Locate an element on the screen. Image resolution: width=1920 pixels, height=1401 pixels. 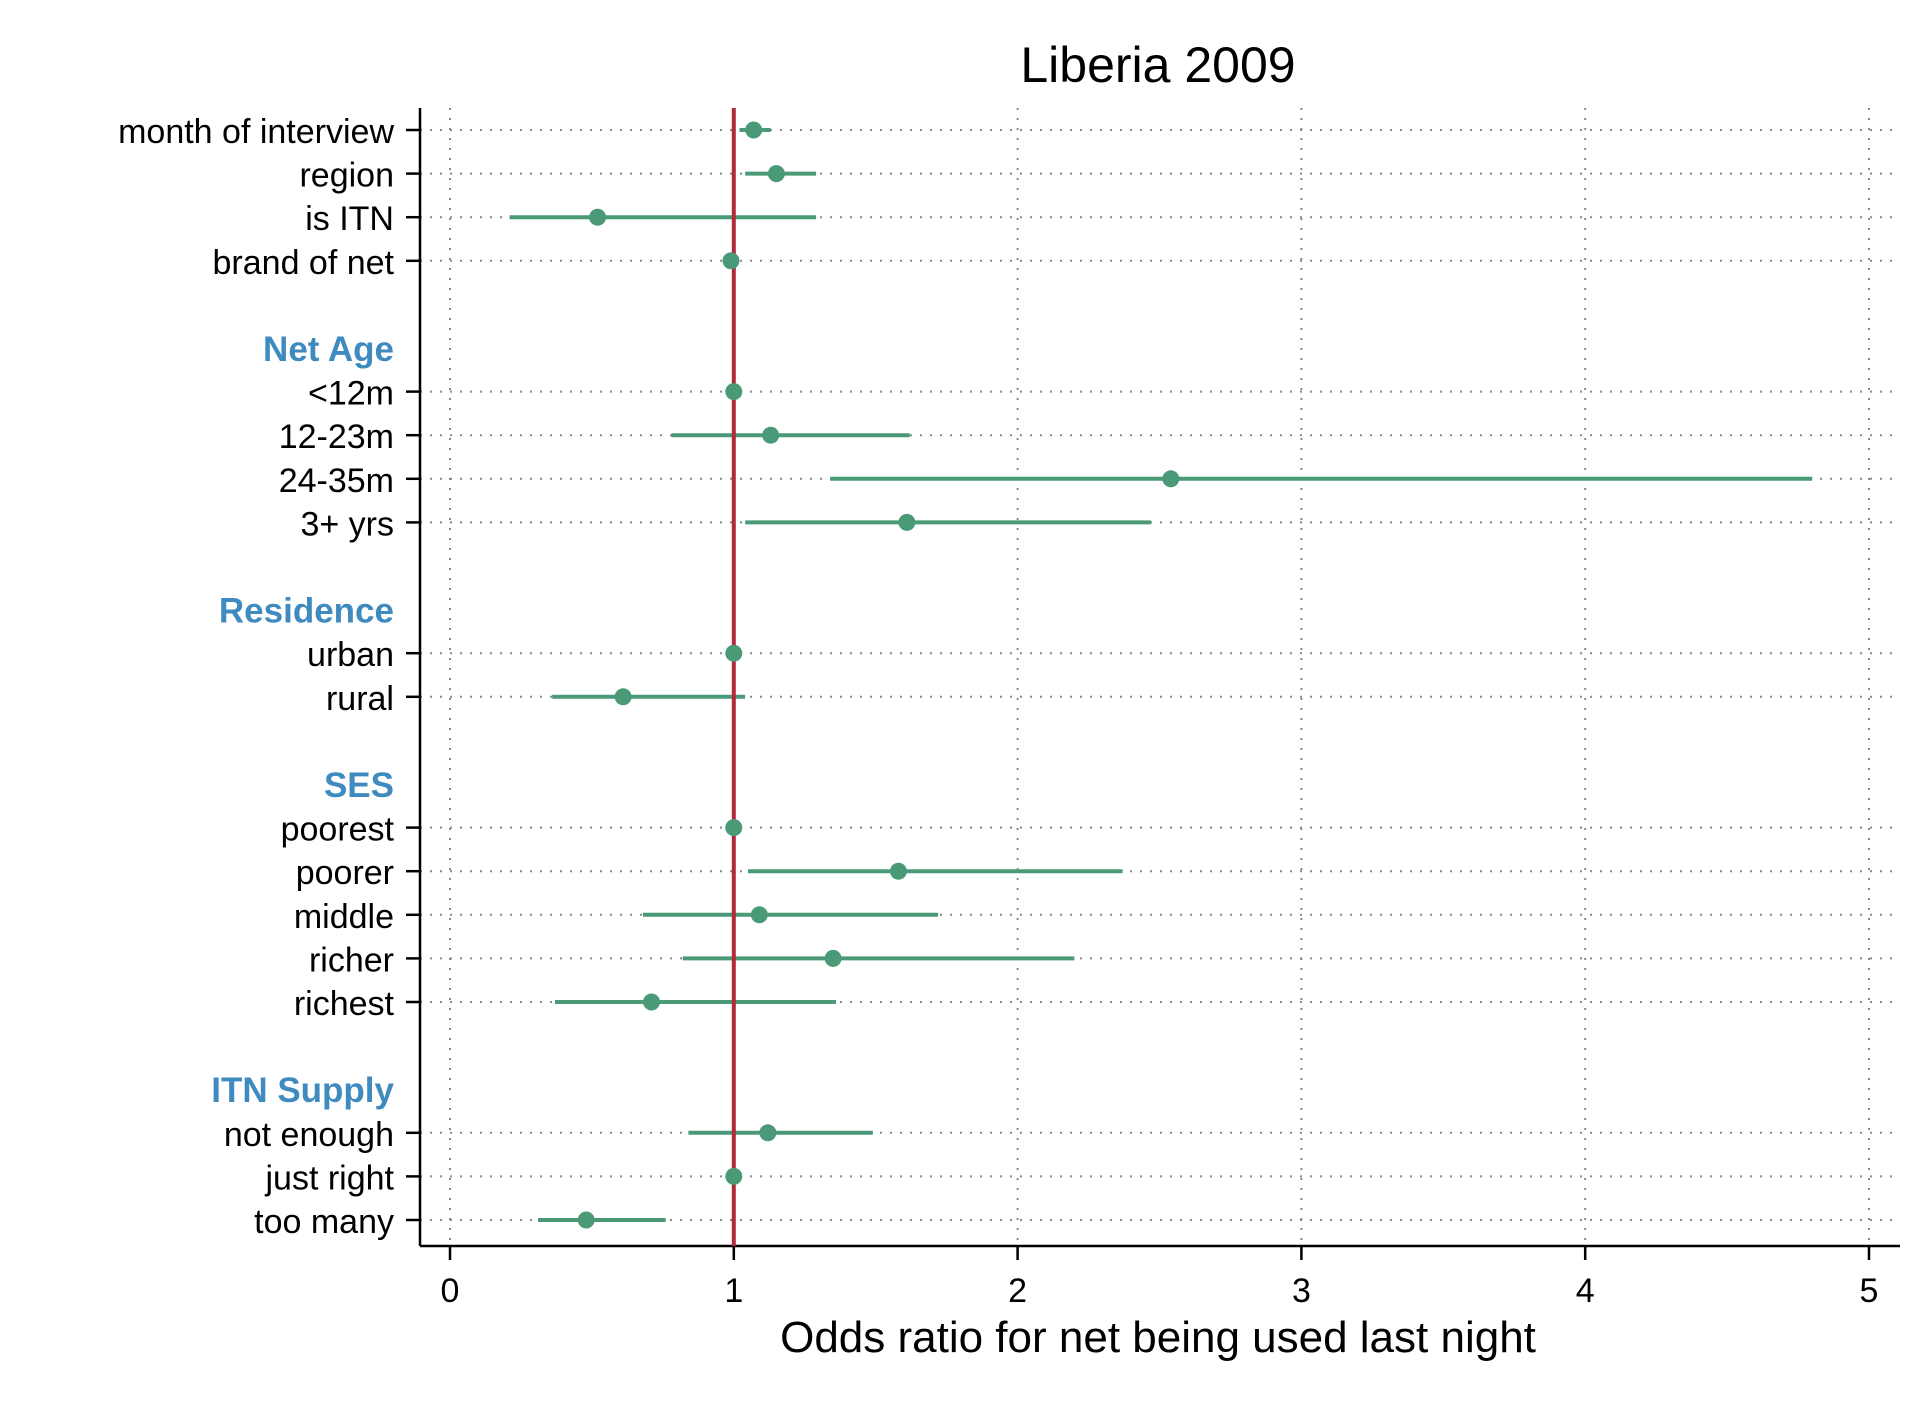
row-label: richest is located at coordinates (344, 1004).